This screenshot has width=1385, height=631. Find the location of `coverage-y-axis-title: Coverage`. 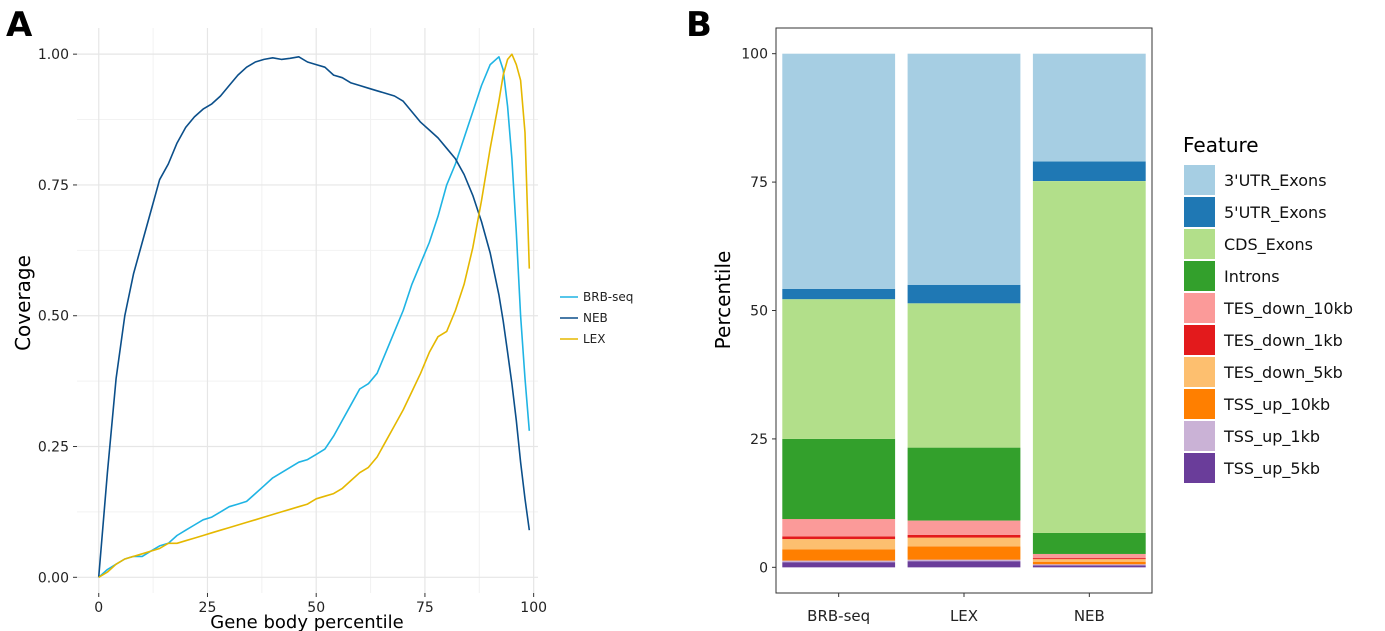

coverage-y-axis-title: Coverage is located at coordinates (23, 303).